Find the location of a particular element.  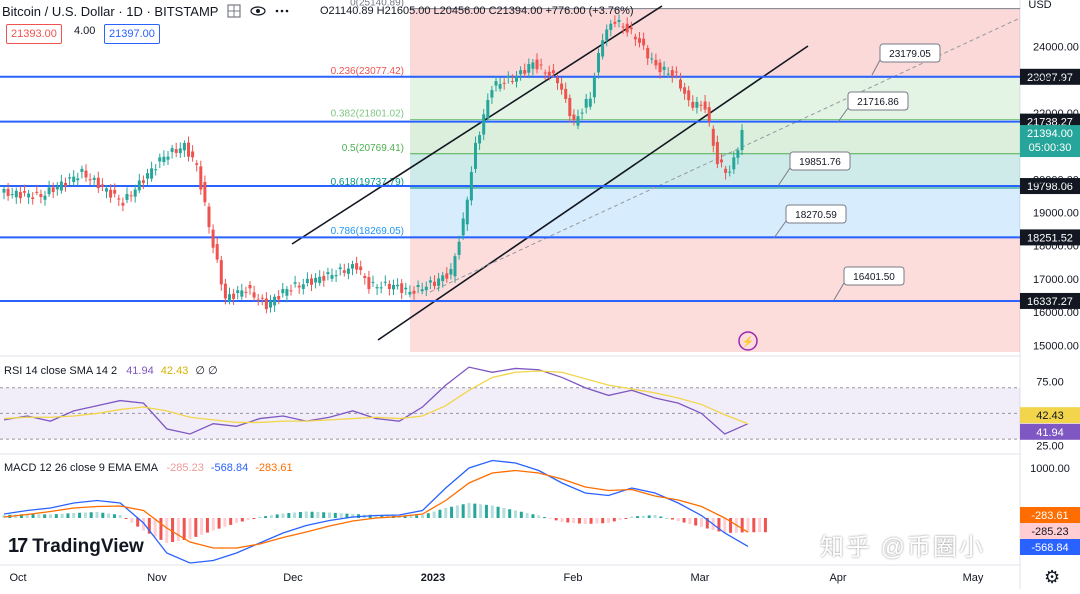

ask-box: 21397.00 is located at coordinates (132, 34).